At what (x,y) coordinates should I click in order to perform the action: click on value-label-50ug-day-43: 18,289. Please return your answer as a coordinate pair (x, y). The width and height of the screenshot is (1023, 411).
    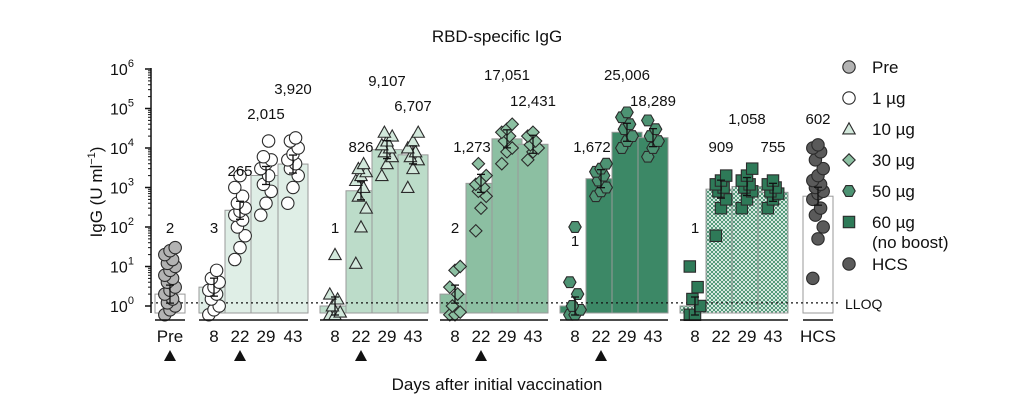
    Looking at the image, I should click on (653, 101).